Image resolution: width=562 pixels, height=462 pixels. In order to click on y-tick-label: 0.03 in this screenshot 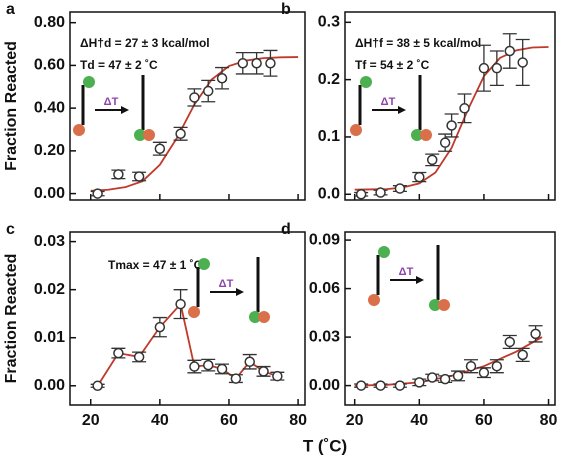, I will do `click(49, 241)`.